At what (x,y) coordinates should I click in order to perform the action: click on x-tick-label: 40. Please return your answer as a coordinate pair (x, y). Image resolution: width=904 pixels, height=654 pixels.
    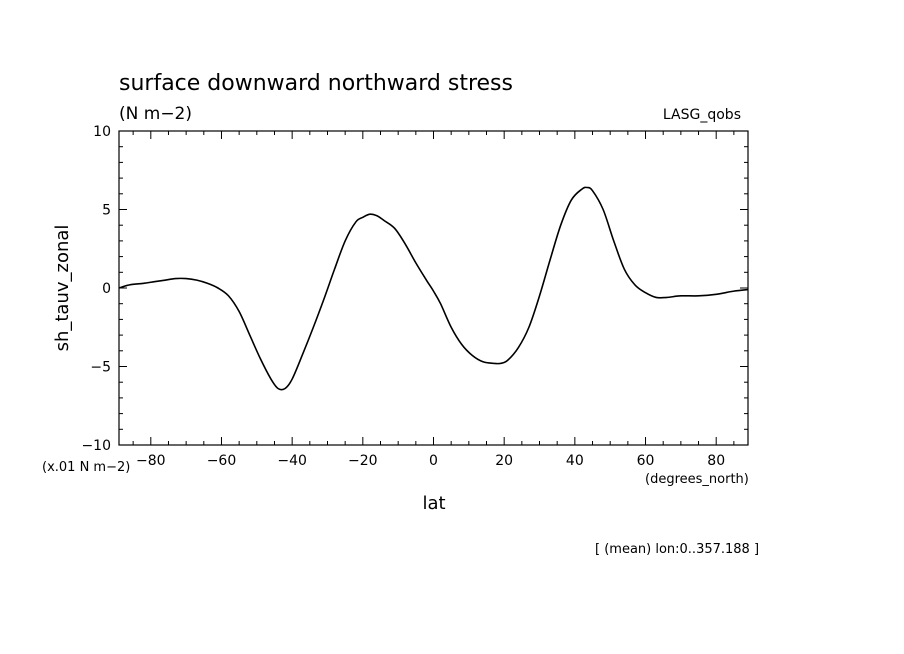
    Looking at the image, I should click on (575, 461).